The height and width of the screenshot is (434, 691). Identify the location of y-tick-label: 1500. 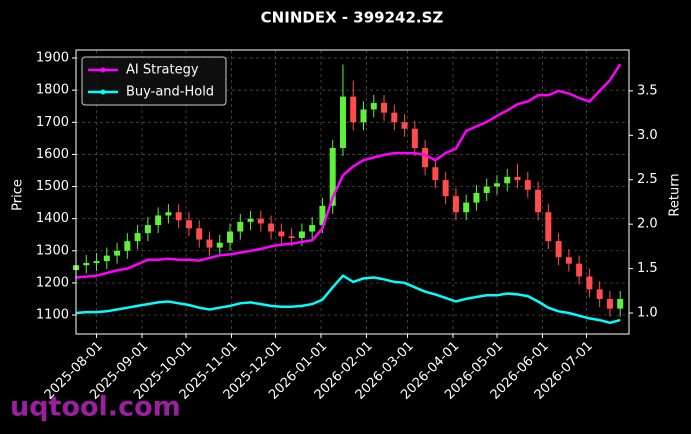
(52, 186).